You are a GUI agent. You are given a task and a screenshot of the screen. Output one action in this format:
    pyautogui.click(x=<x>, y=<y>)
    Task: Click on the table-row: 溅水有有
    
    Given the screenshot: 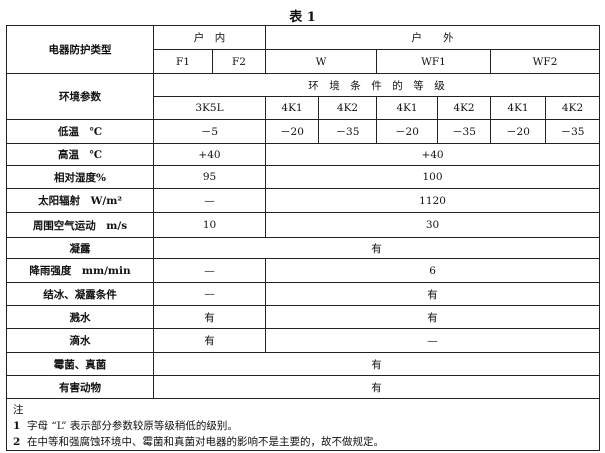 What is the action you would take?
    pyautogui.click(x=303, y=317)
    